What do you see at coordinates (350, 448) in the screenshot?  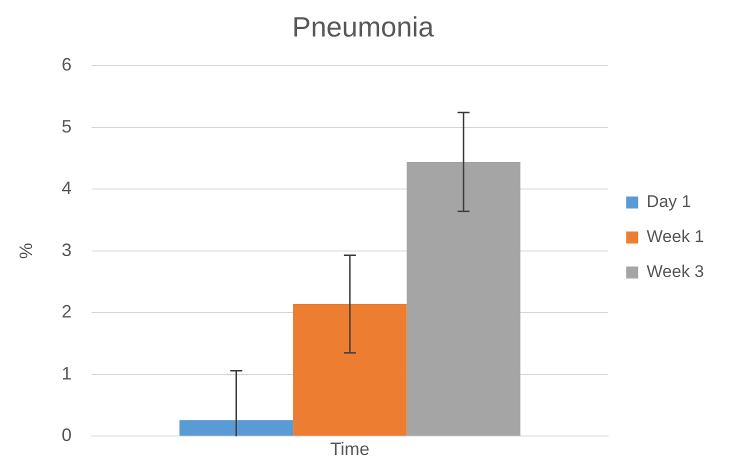 I see `x-tick-label: Time` at bounding box center [350, 448].